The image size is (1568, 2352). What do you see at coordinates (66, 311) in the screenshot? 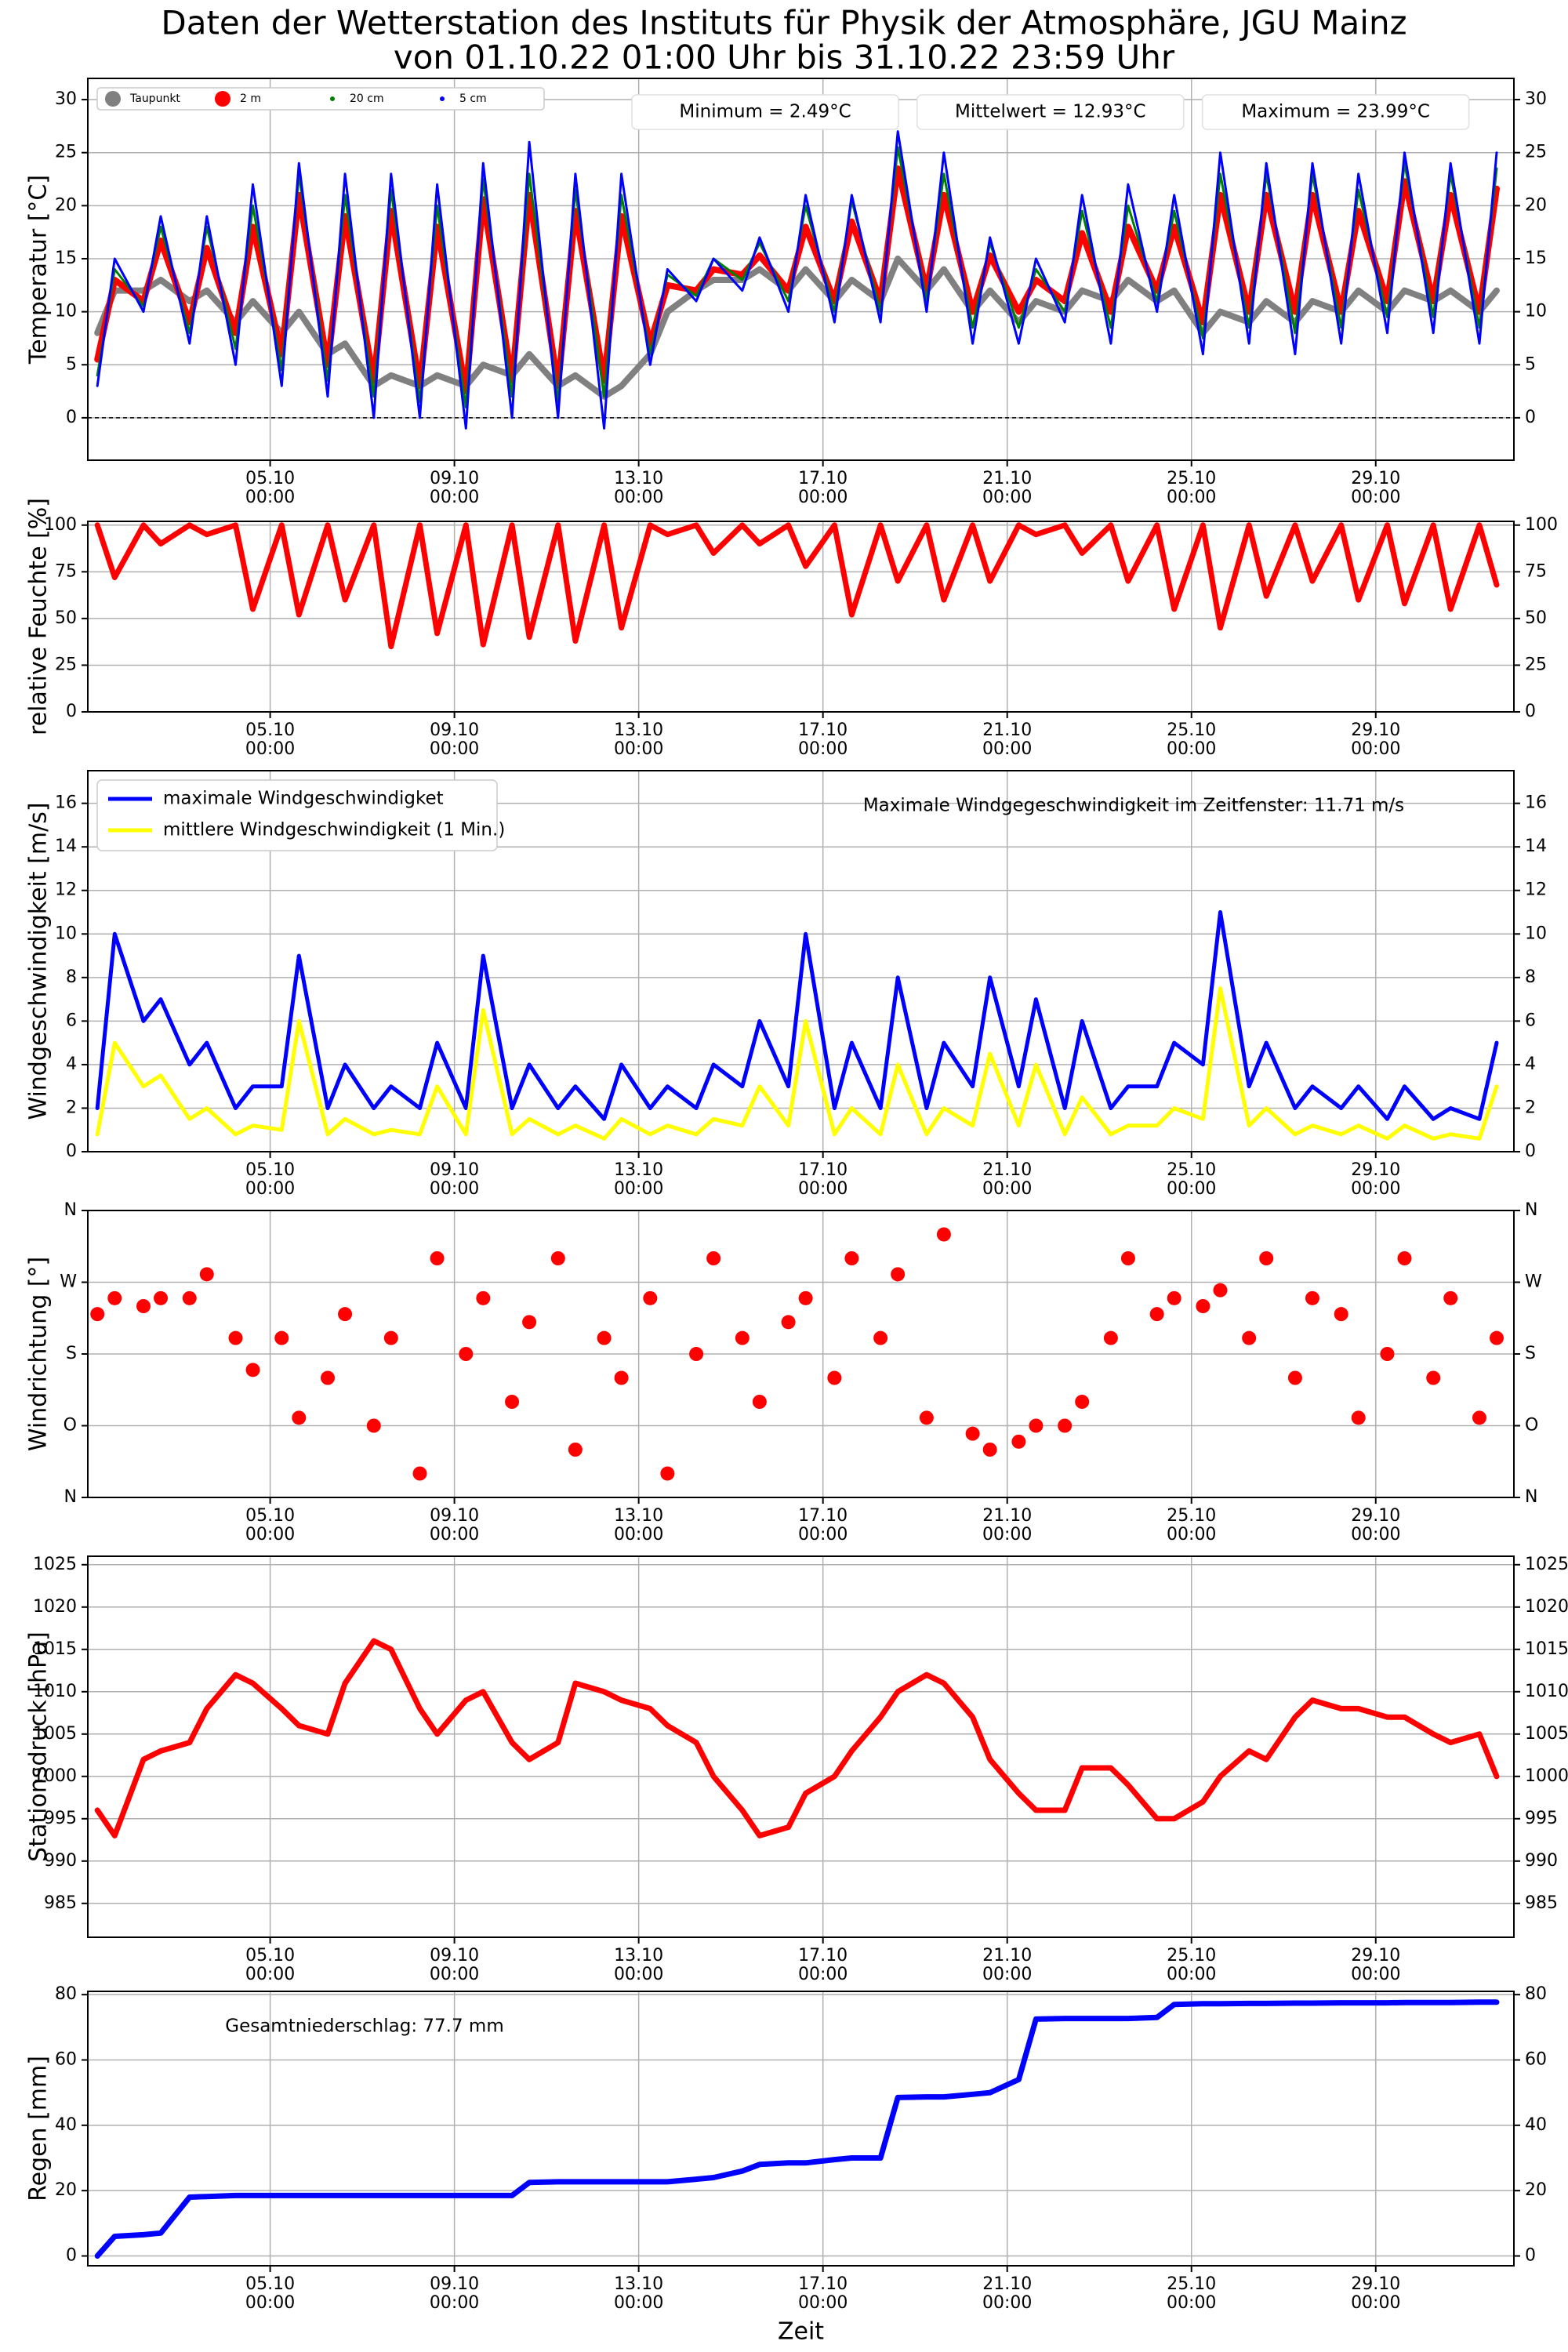
I see `y-tick-label: 10` at bounding box center [66, 311].